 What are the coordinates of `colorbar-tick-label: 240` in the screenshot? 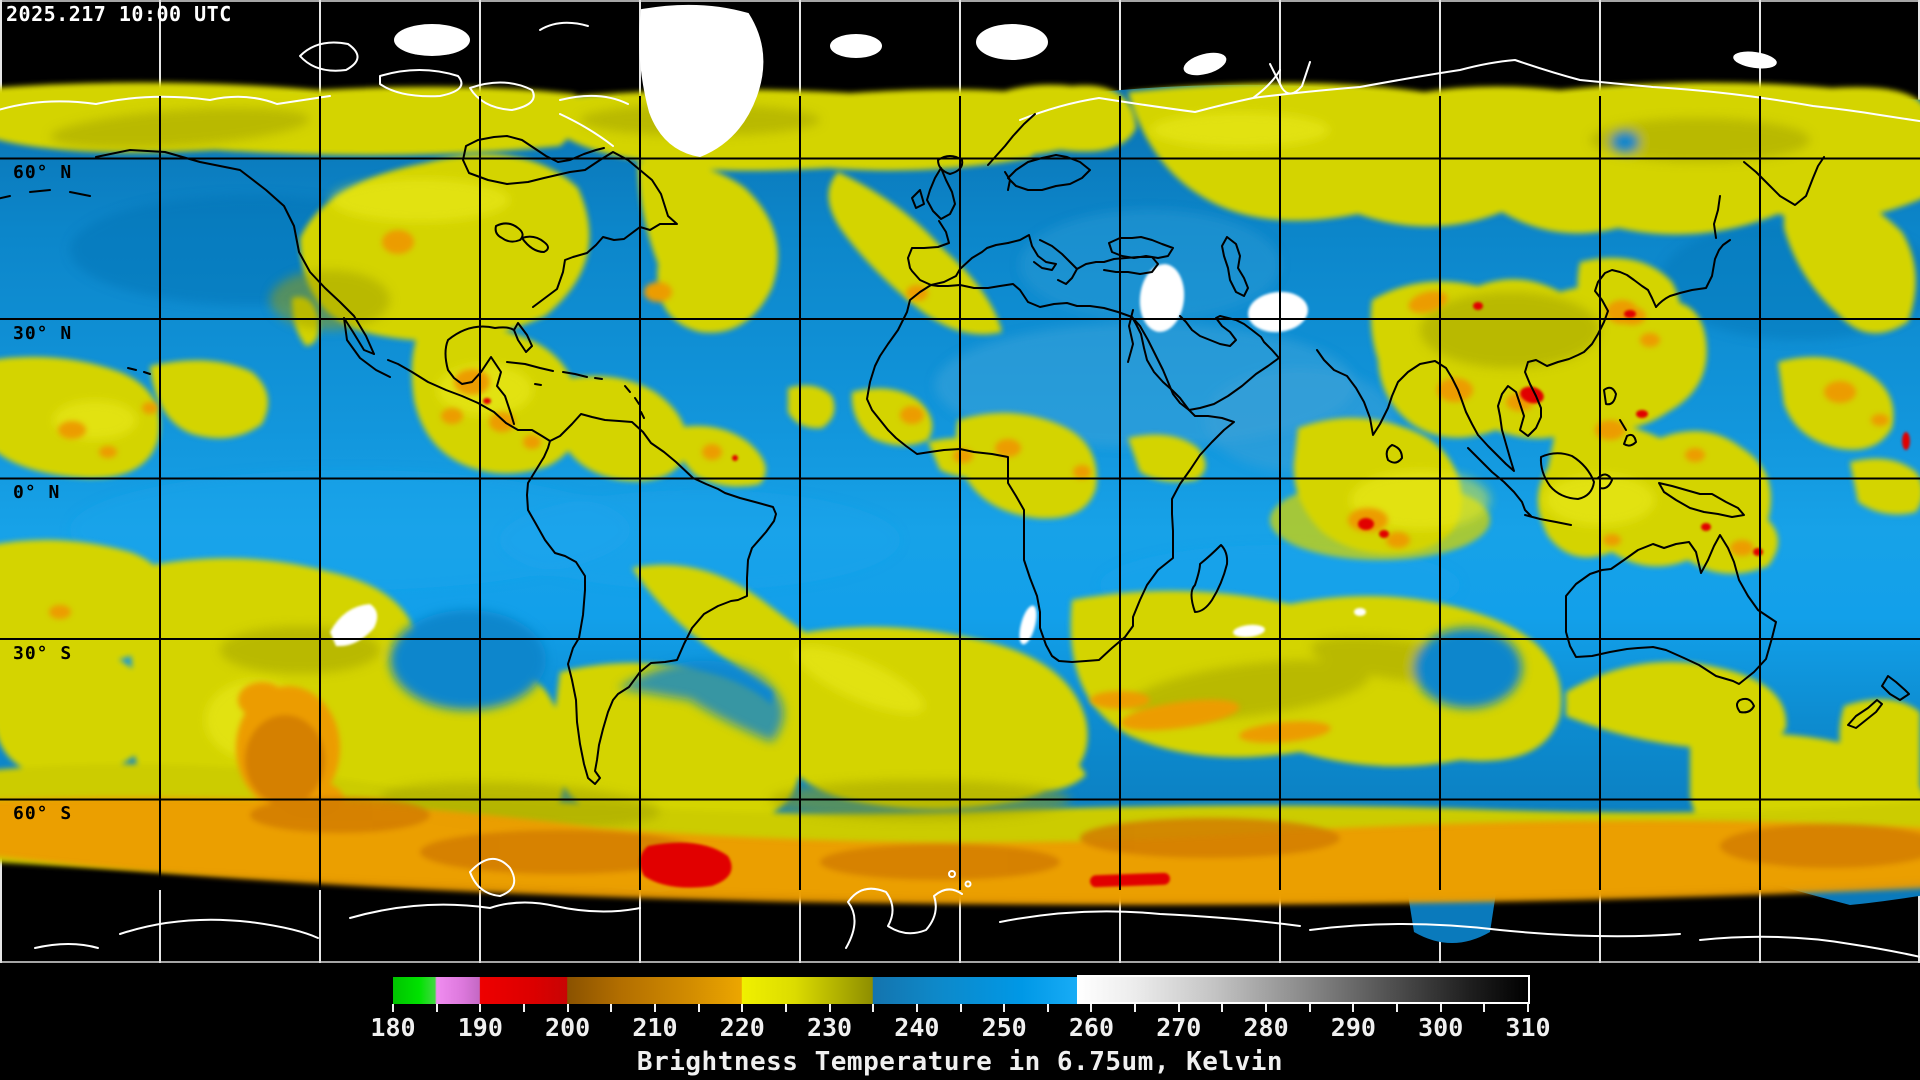 It's located at (917, 1027).